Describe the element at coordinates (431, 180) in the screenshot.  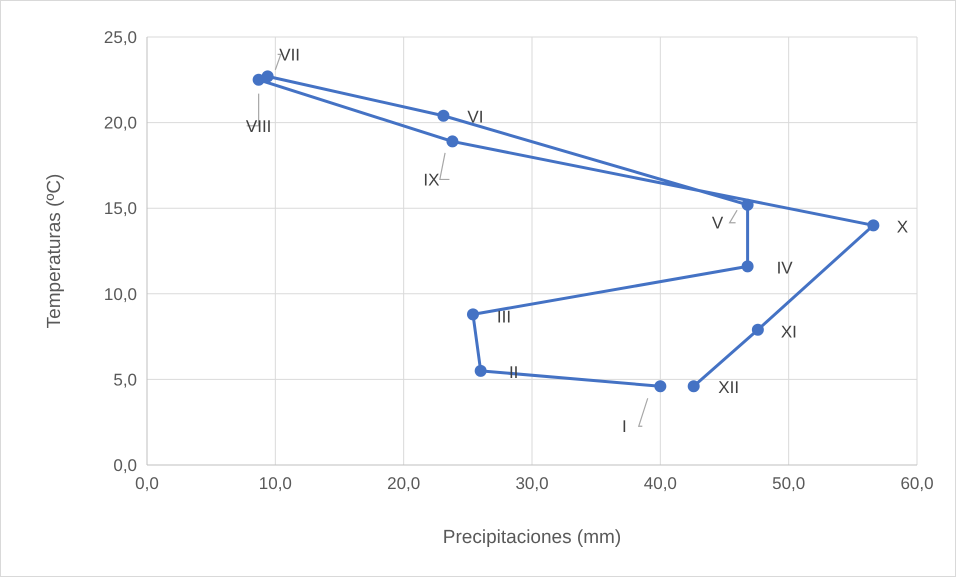
I see `data-label: IX` at that location.